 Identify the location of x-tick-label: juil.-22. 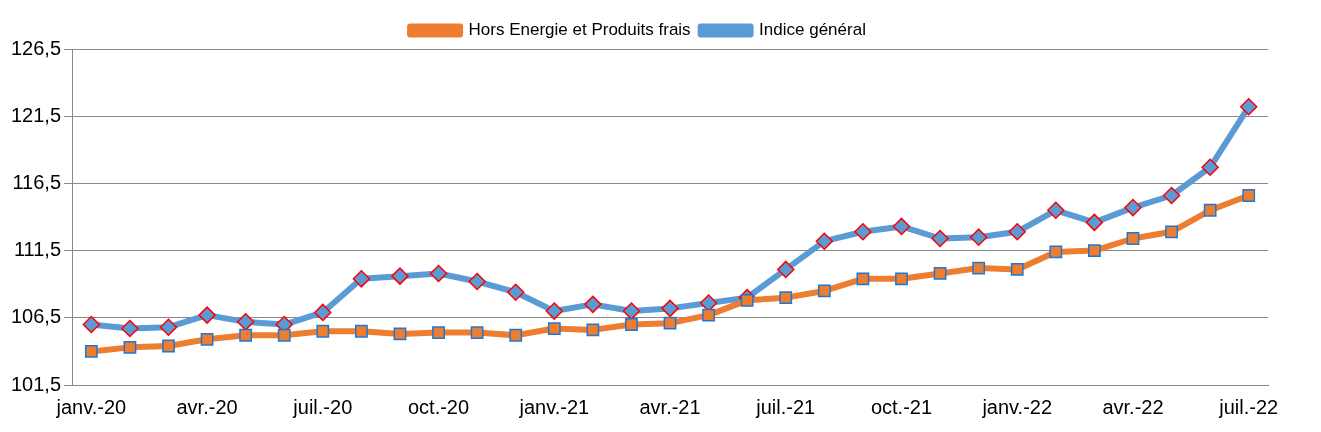
(1248, 406).